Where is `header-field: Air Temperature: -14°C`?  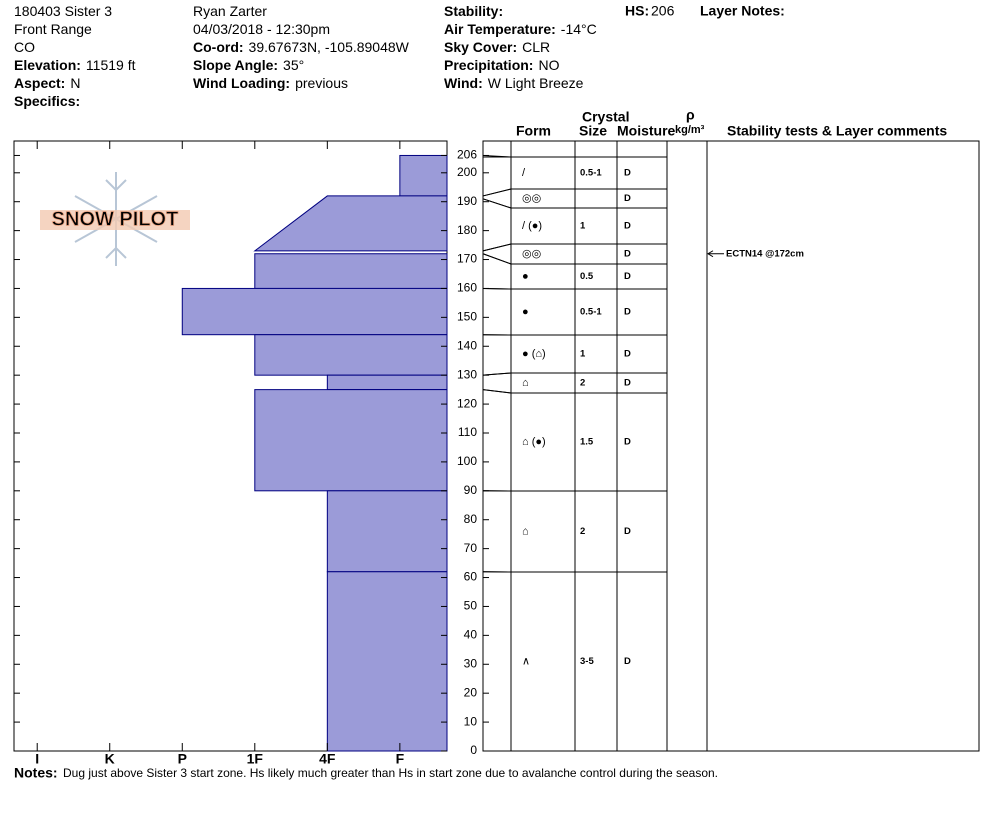 header-field: Air Temperature: -14°C is located at coordinates (520, 29).